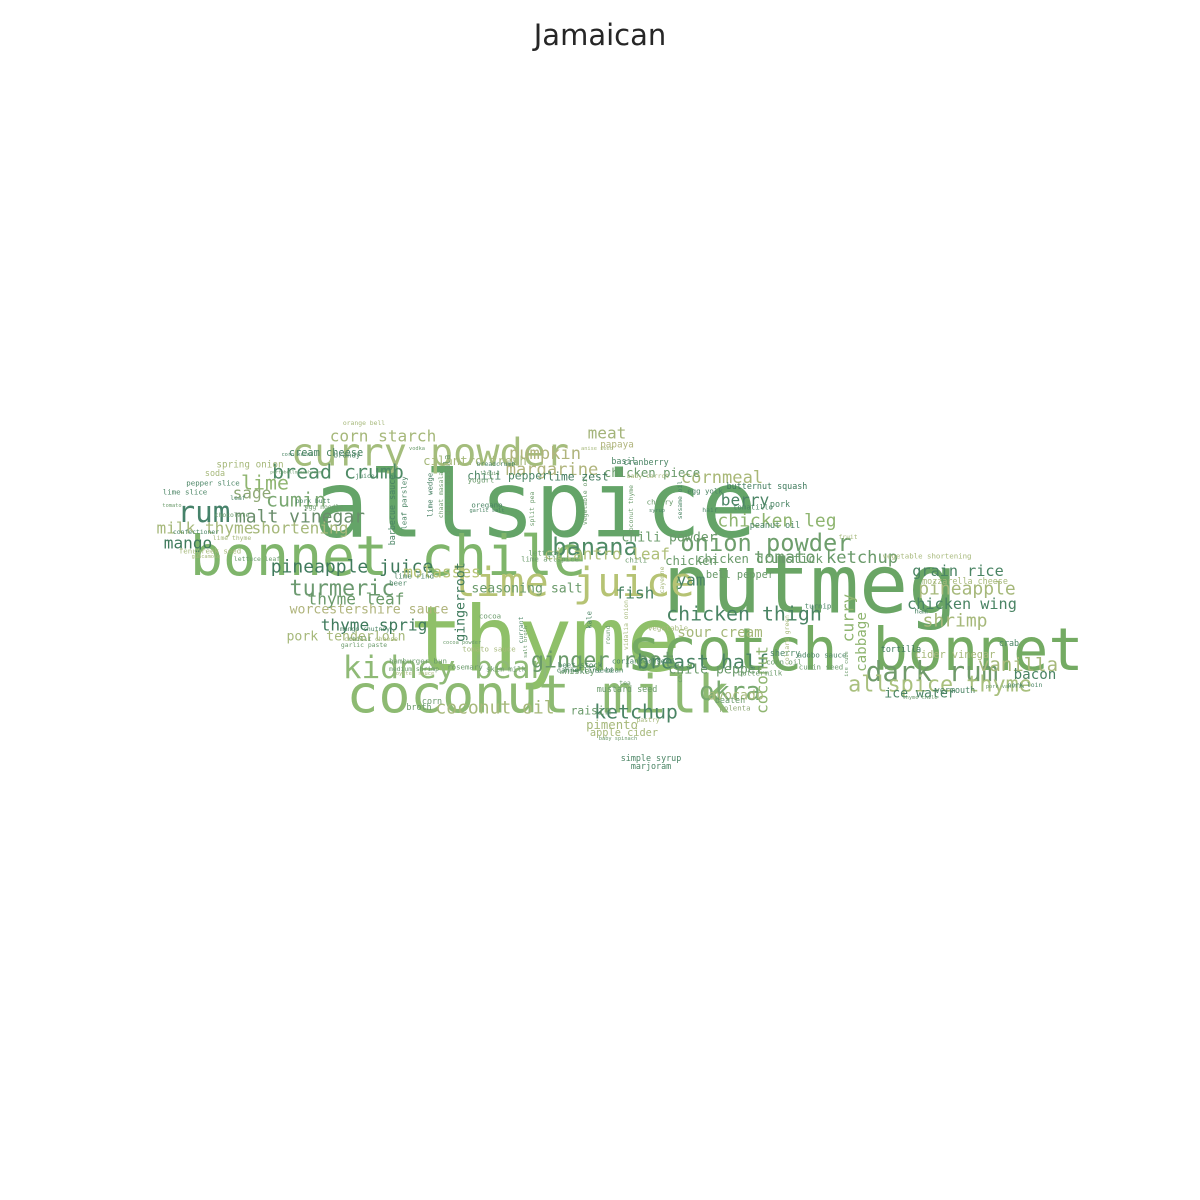 Image resolution: width=1200 pixels, height=1200 pixels. What do you see at coordinates (810, 585) in the screenshot?
I see `word-nutmeg: nutmeg` at bounding box center [810, 585].